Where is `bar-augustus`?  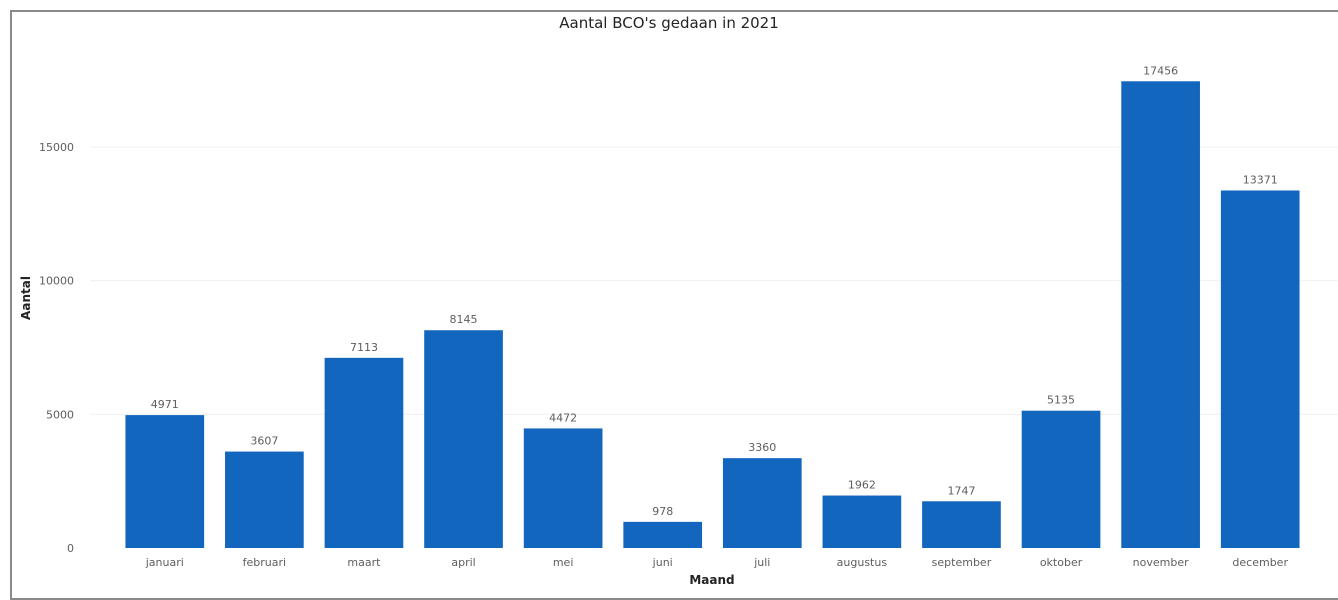 bar-augustus is located at coordinates (862, 521).